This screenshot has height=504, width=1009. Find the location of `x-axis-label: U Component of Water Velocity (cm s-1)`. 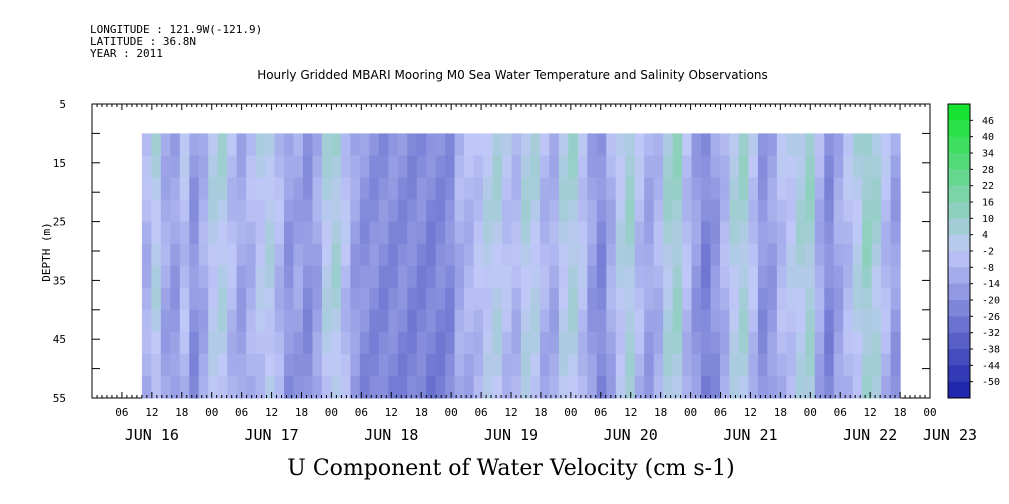

x-axis-label: U Component of Water Velocity (cm s-1) is located at coordinates (510, 468).